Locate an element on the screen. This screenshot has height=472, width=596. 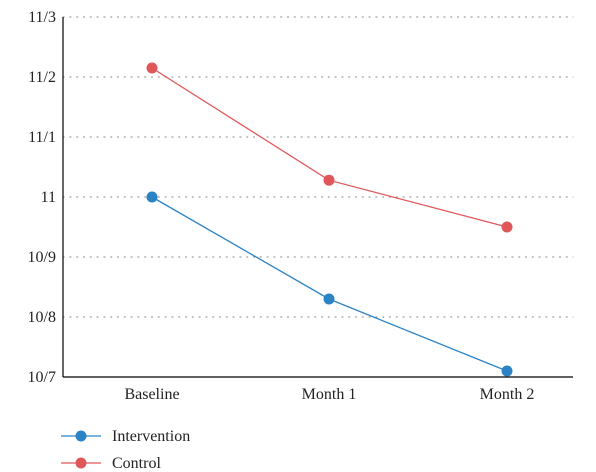
legend: Intervention Control is located at coordinates (125, 450).